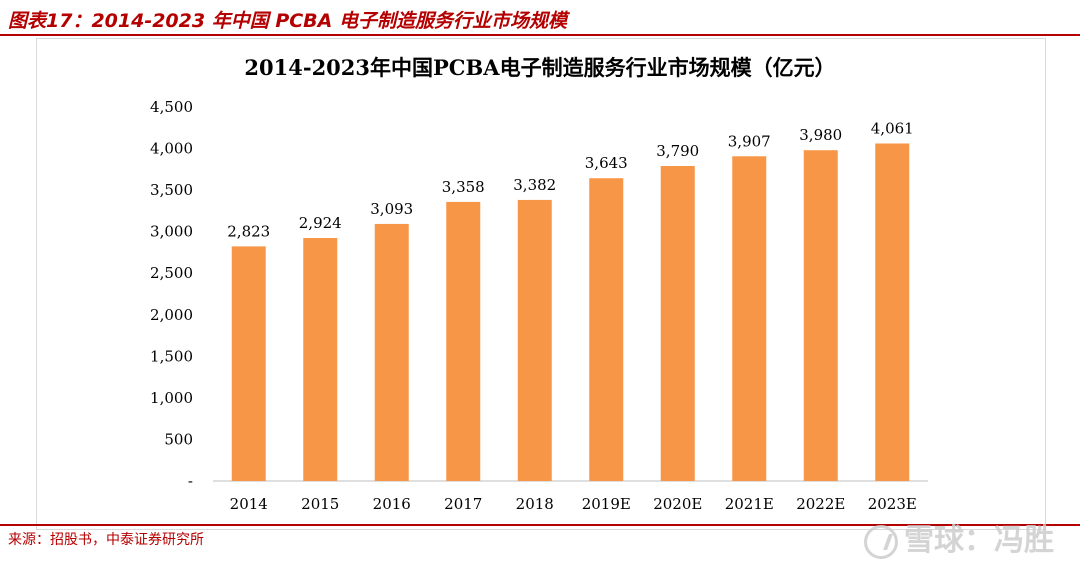 This screenshot has width=1080, height=574. I want to click on chart-title: 2014-2023年中国PCBA电子制造服务行业市场规模（亿元）, so click(540, 67).